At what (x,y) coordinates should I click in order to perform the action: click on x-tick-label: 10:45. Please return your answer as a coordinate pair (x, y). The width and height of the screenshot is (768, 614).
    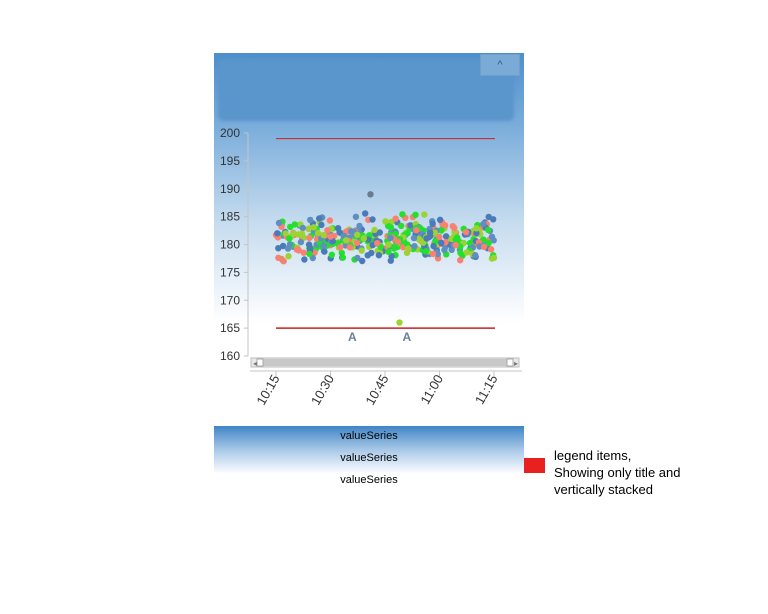
    Looking at the image, I should click on (376, 390).